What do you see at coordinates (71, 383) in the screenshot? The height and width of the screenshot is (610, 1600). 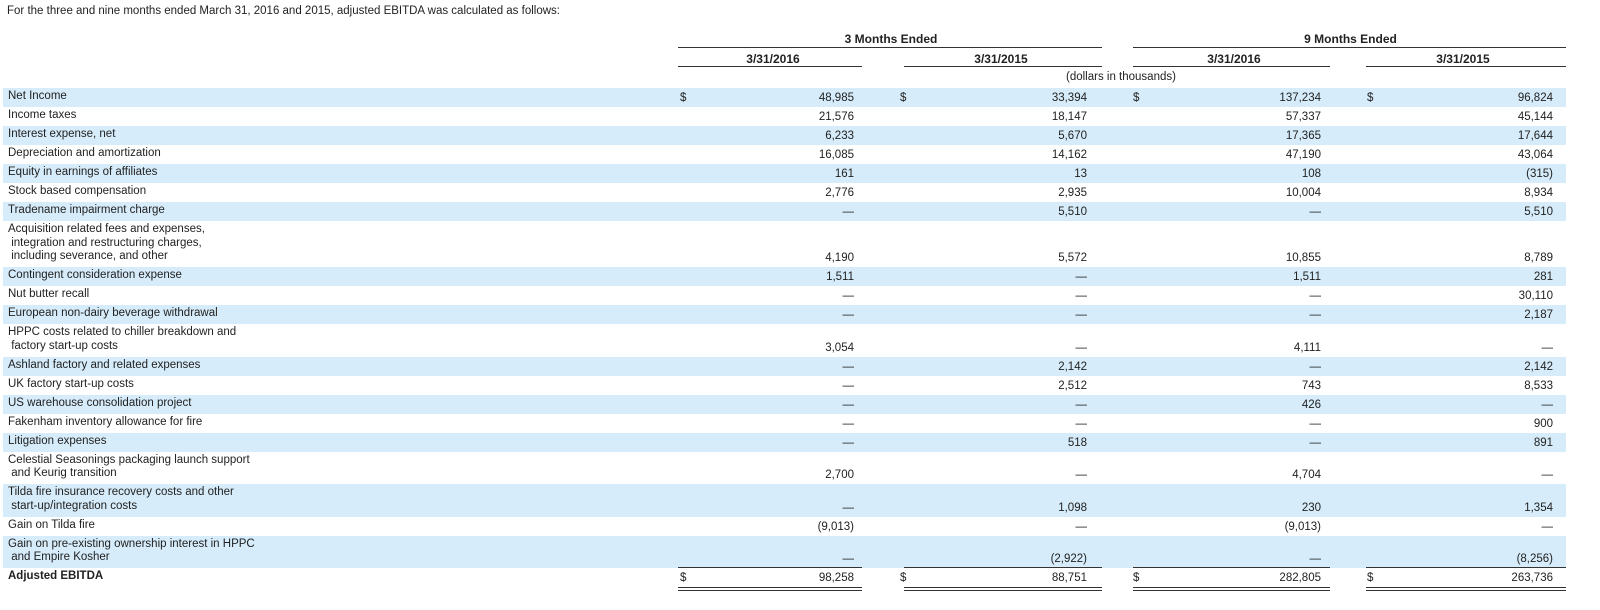 I see `row-label: UK factory start-up costs` at bounding box center [71, 383].